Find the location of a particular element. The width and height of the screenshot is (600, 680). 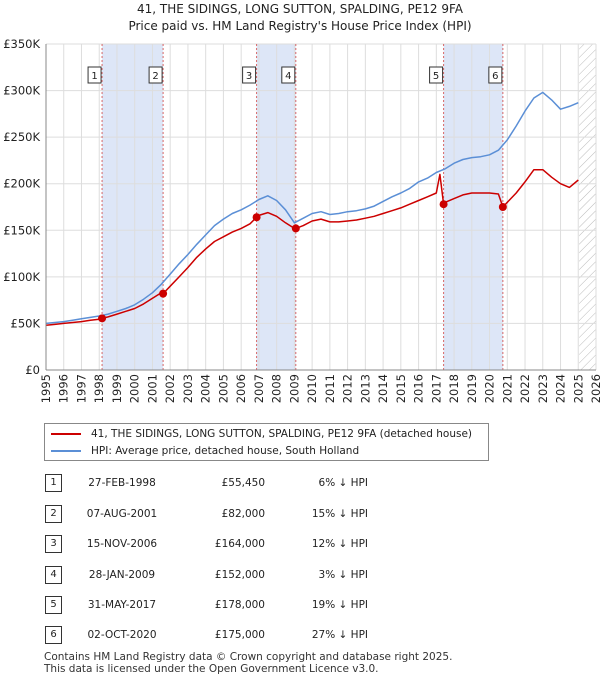

sale-number-label: 3 is located at coordinates (249, 76).